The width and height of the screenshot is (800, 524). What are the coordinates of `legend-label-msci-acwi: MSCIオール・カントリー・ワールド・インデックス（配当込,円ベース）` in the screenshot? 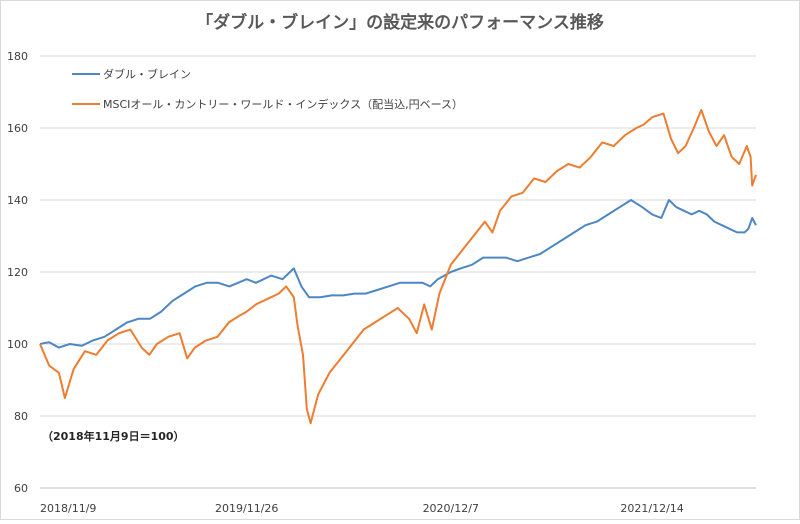 It's located at (283, 104).